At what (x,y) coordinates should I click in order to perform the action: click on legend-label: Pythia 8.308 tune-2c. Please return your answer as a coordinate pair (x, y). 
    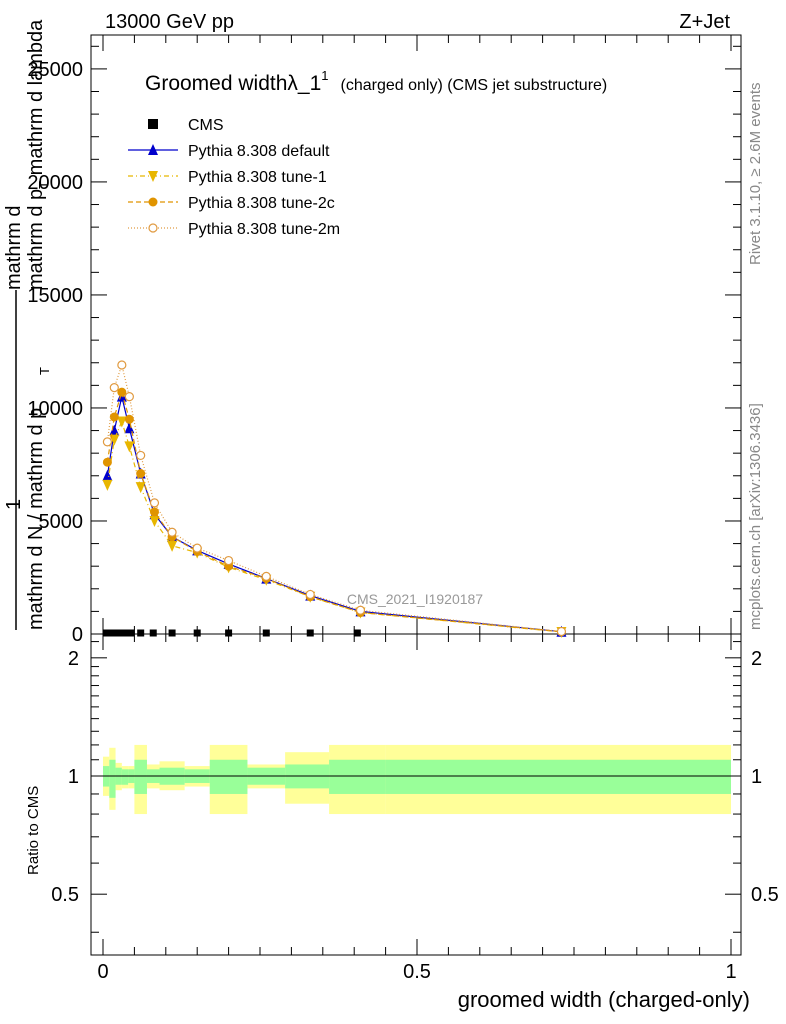
    Looking at the image, I should click on (261, 203).